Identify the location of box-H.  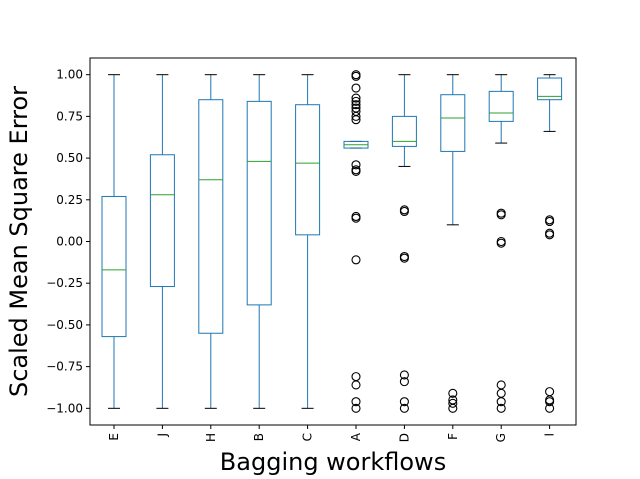
(211, 241).